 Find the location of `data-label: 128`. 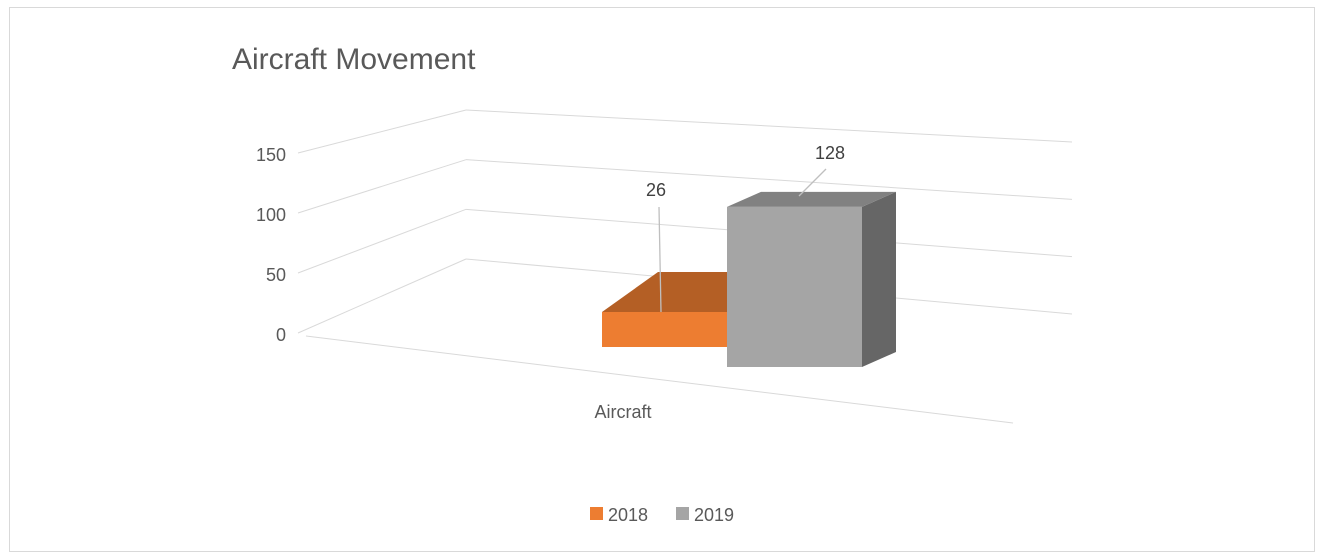

data-label: 128 is located at coordinates (830, 153).